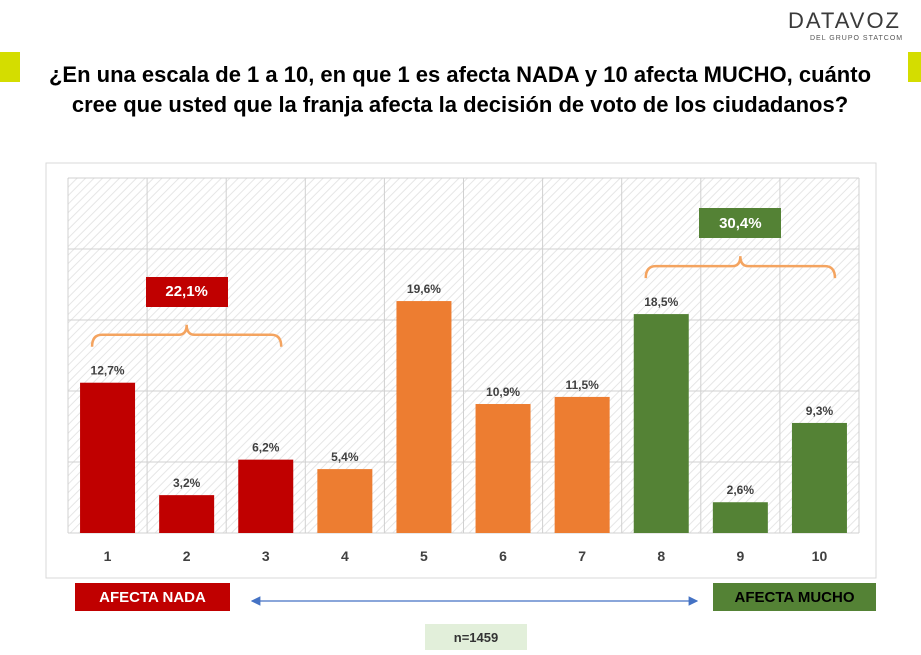 This screenshot has height=655, width=921. What do you see at coordinates (108, 371) in the screenshot?
I see `value-label-1: 12,7%` at bounding box center [108, 371].